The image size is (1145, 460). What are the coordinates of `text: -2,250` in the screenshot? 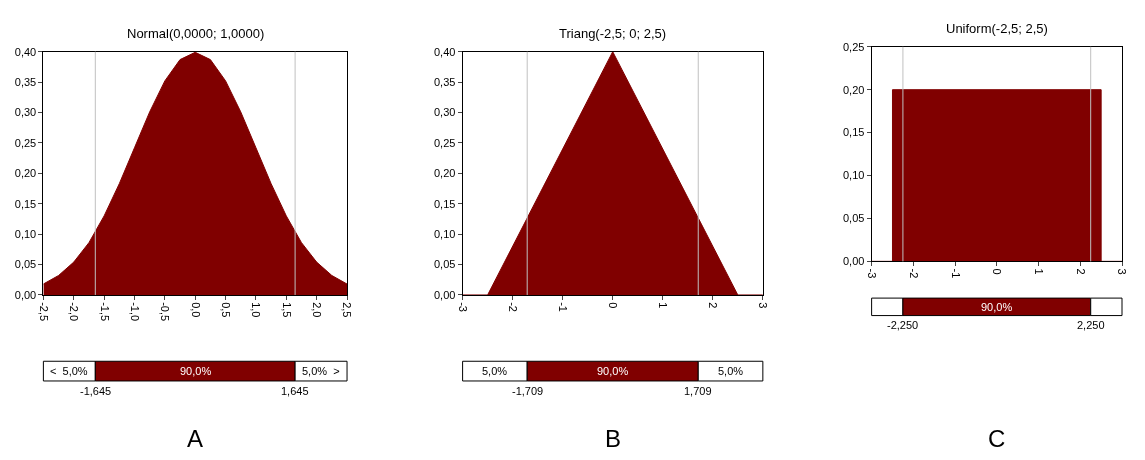 It's located at (903, 325).